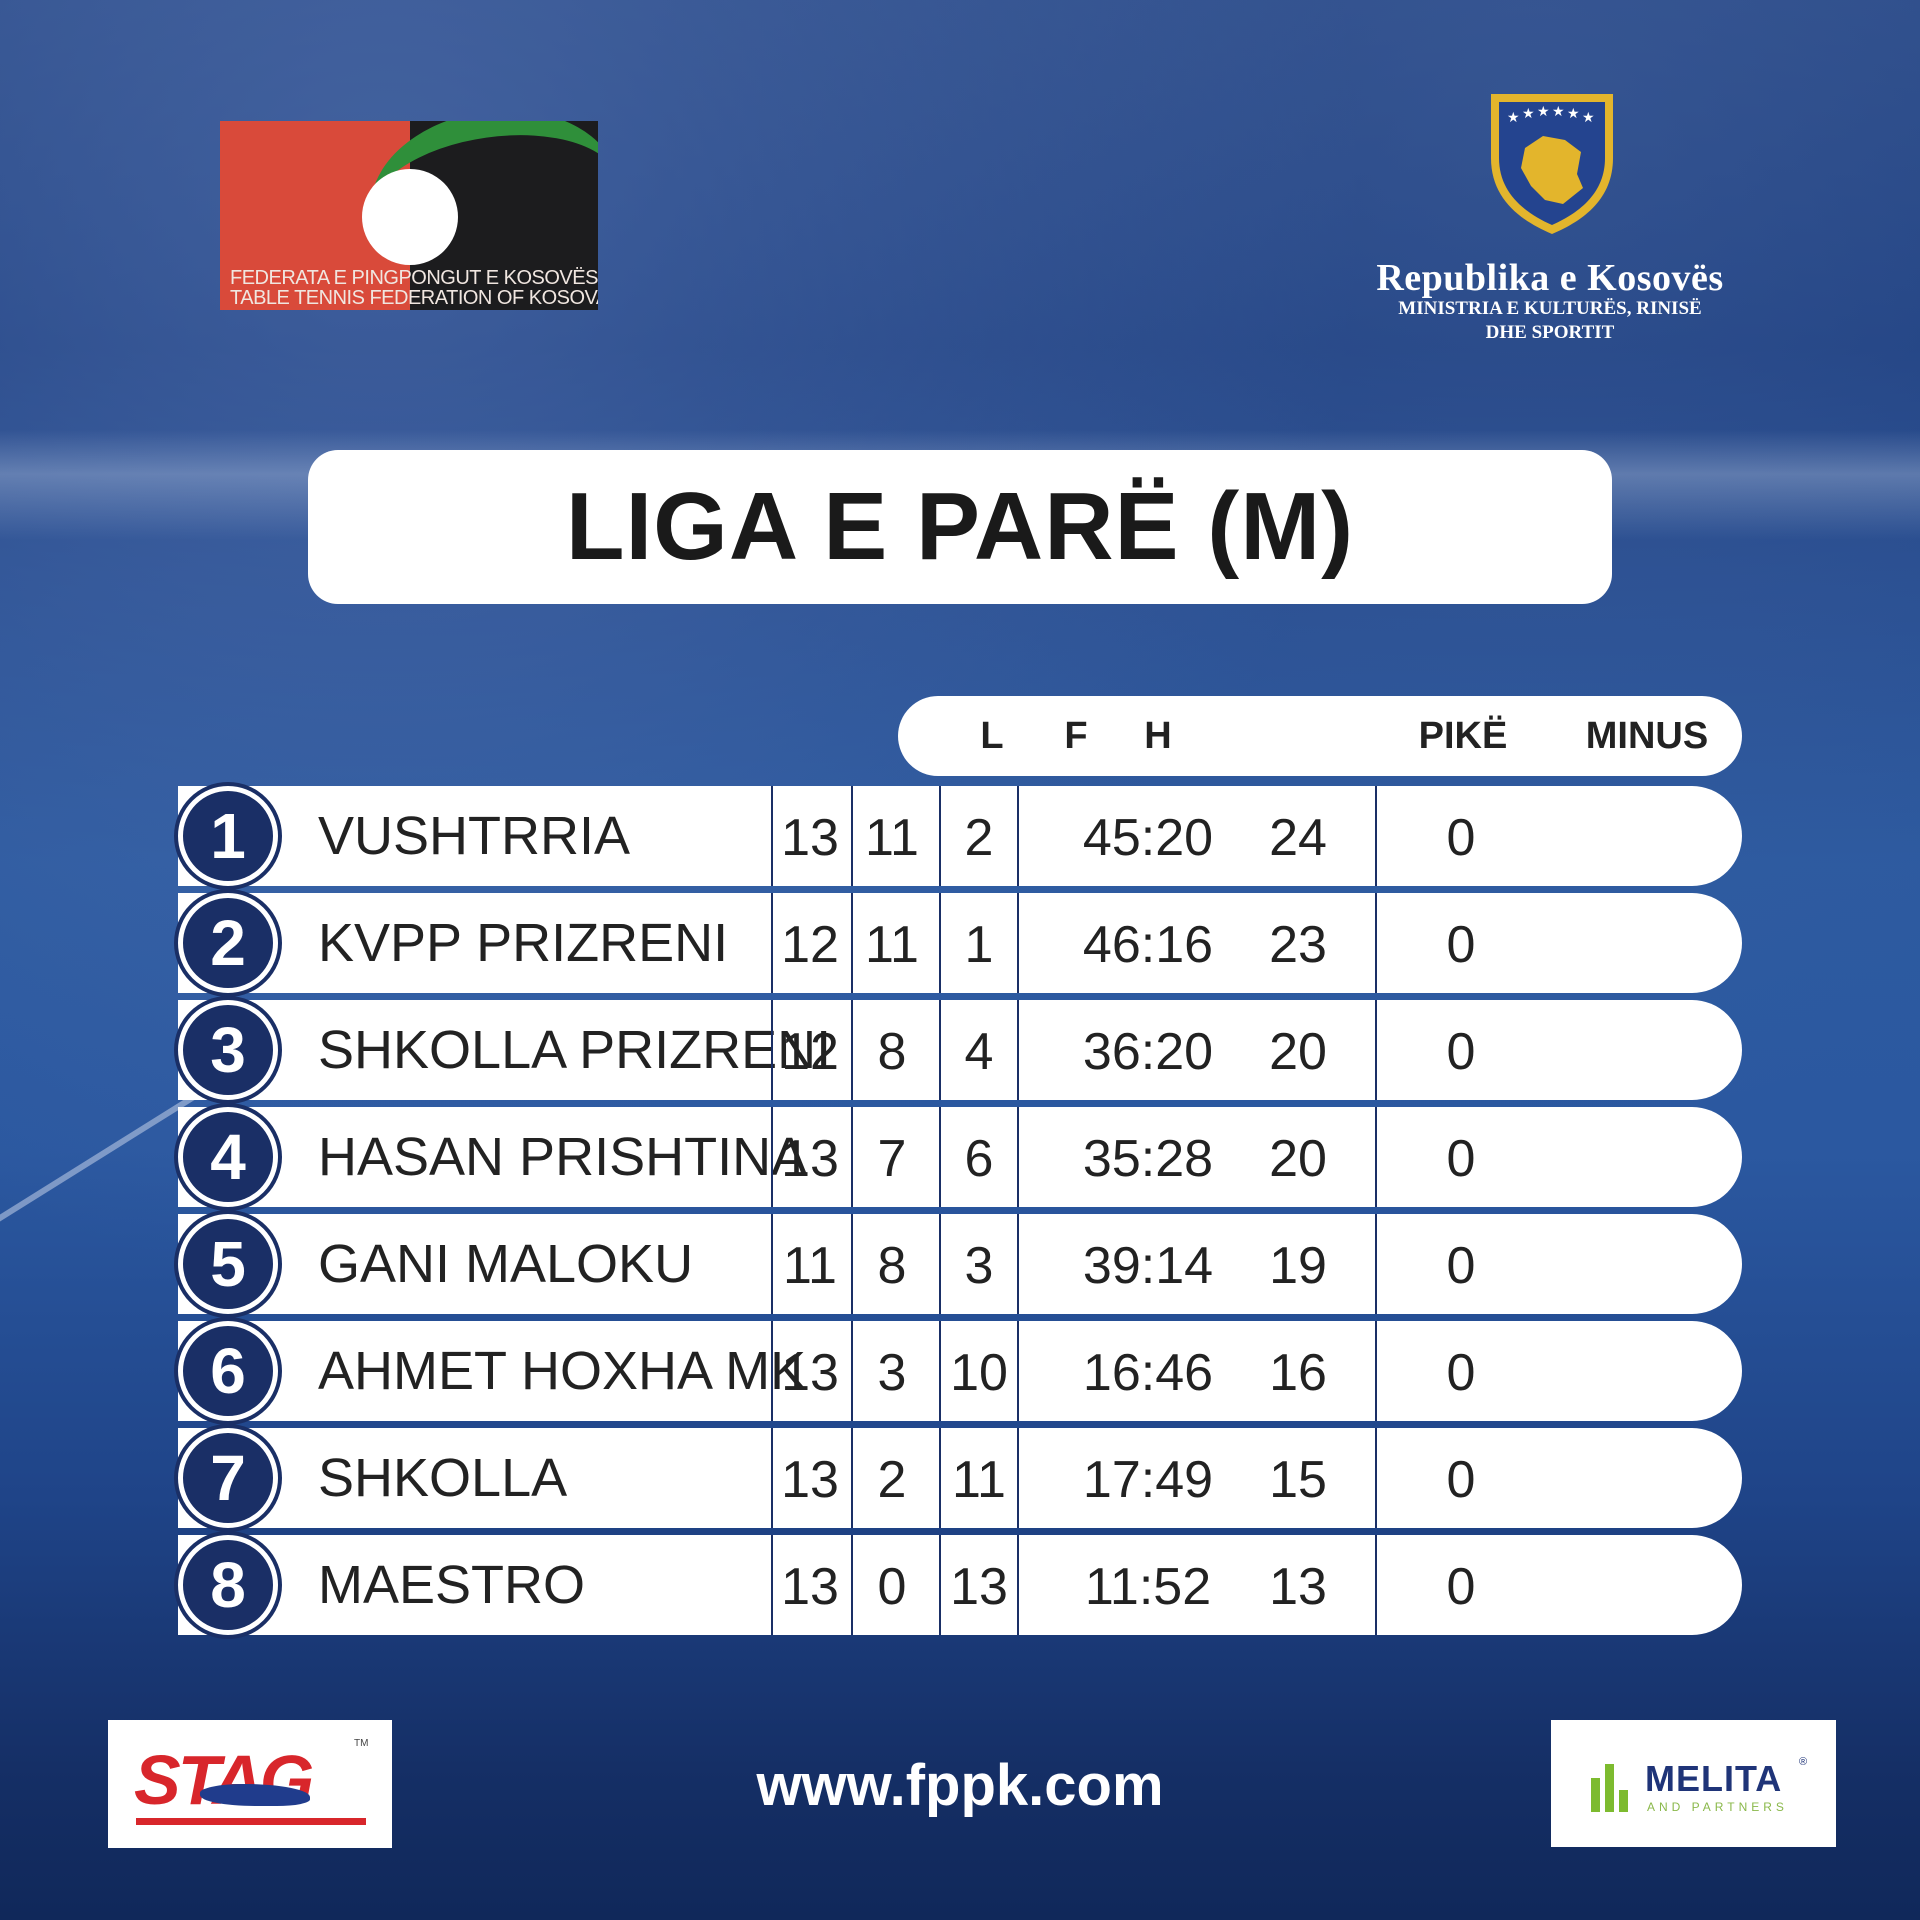 Image resolution: width=1920 pixels, height=1920 pixels. What do you see at coordinates (474, 836) in the screenshot?
I see `team-name: VUSHTRRIA` at bounding box center [474, 836].